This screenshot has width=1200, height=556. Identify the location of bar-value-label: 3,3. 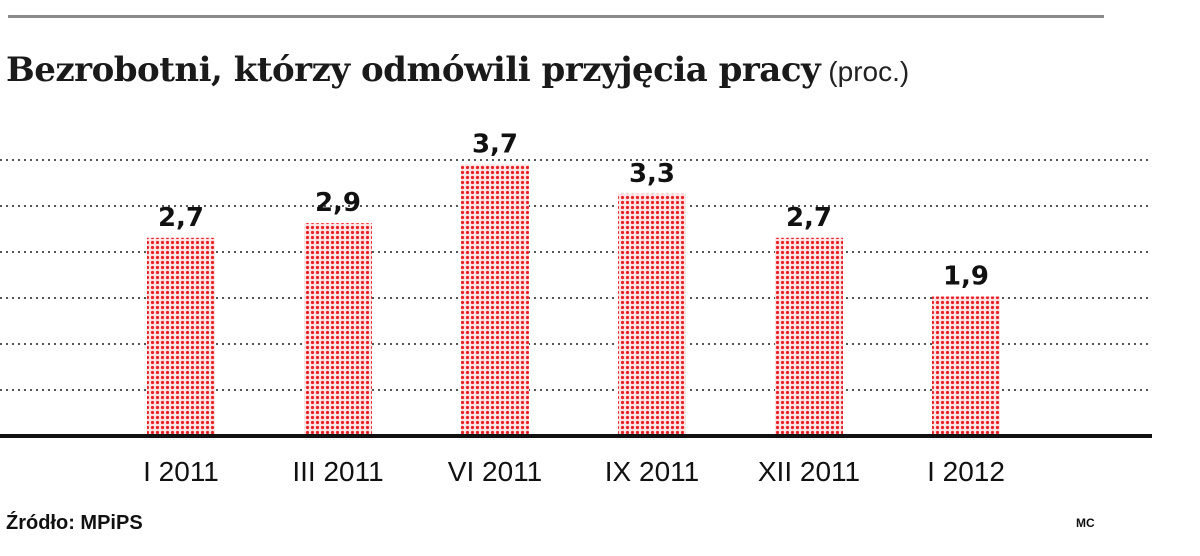
(652, 174).